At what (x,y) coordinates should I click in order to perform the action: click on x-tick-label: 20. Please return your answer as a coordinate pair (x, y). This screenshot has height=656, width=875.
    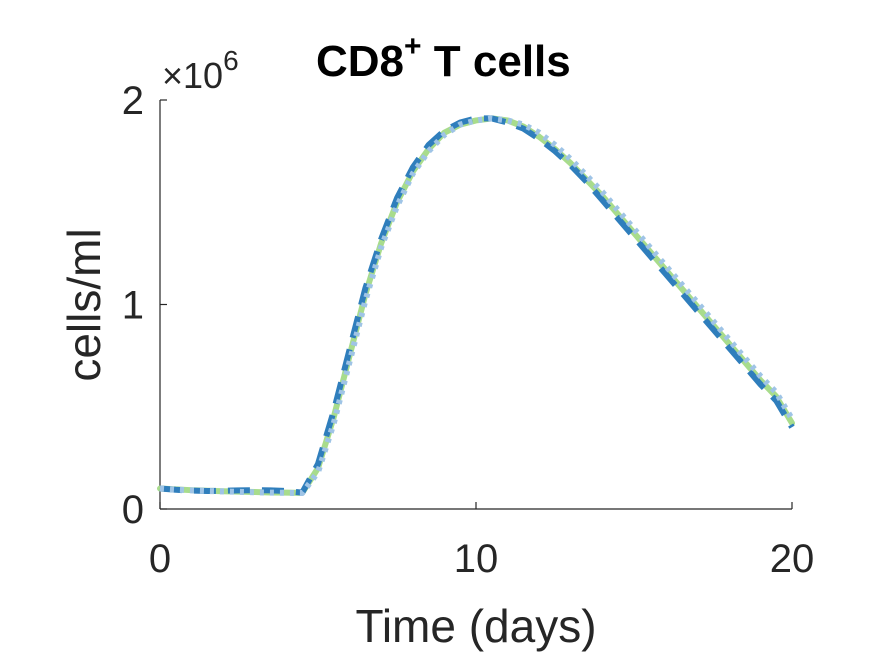
    Looking at the image, I should click on (792, 559).